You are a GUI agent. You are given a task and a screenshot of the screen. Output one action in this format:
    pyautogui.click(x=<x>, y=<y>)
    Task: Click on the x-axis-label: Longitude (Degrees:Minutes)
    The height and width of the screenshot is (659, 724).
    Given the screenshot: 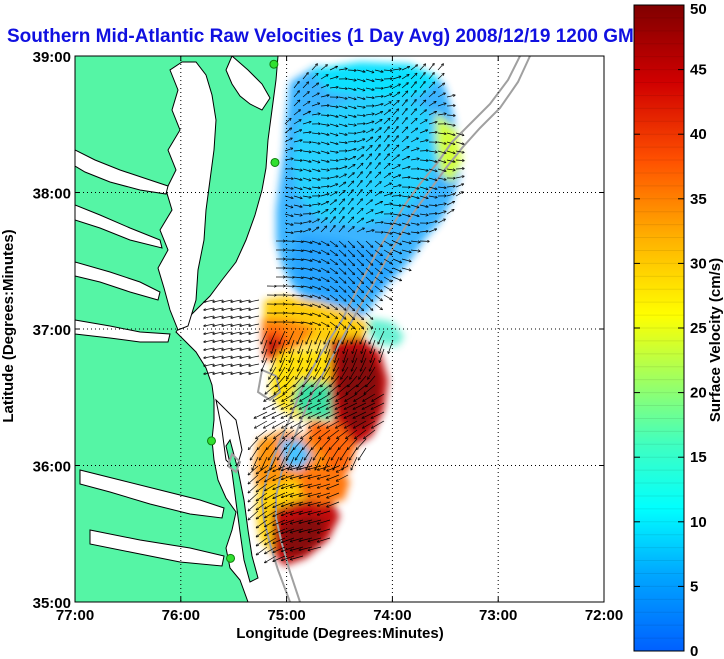 What is the action you would take?
    pyautogui.click(x=340, y=633)
    